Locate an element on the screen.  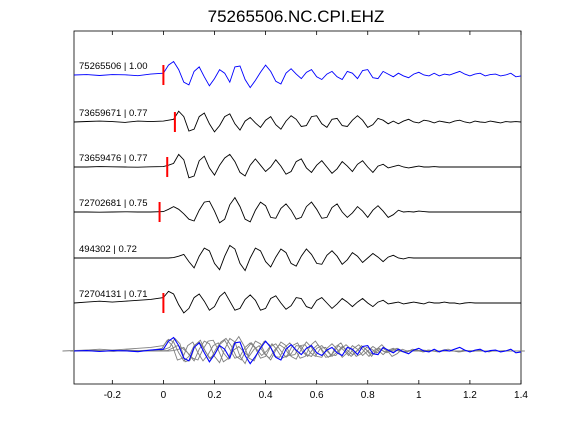
trace-label: 75265506 | 1.00 is located at coordinates (113, 66).